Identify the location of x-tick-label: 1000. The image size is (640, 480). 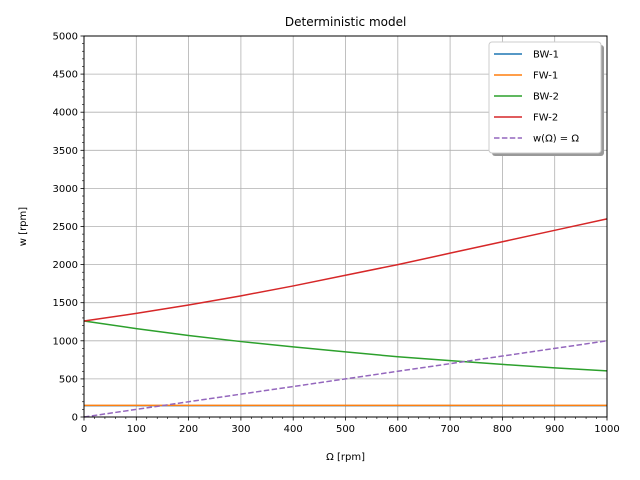
(606, 429).